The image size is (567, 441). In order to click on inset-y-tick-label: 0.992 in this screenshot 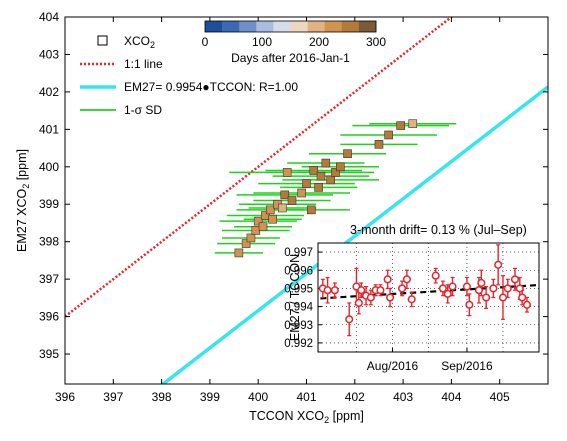, I will do `click(298, 344)`.